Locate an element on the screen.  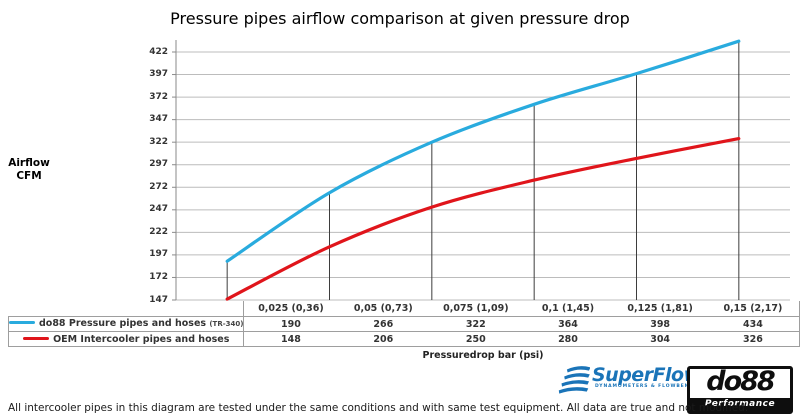
y-tick-label: 147 is located at coordinates (158, 299).